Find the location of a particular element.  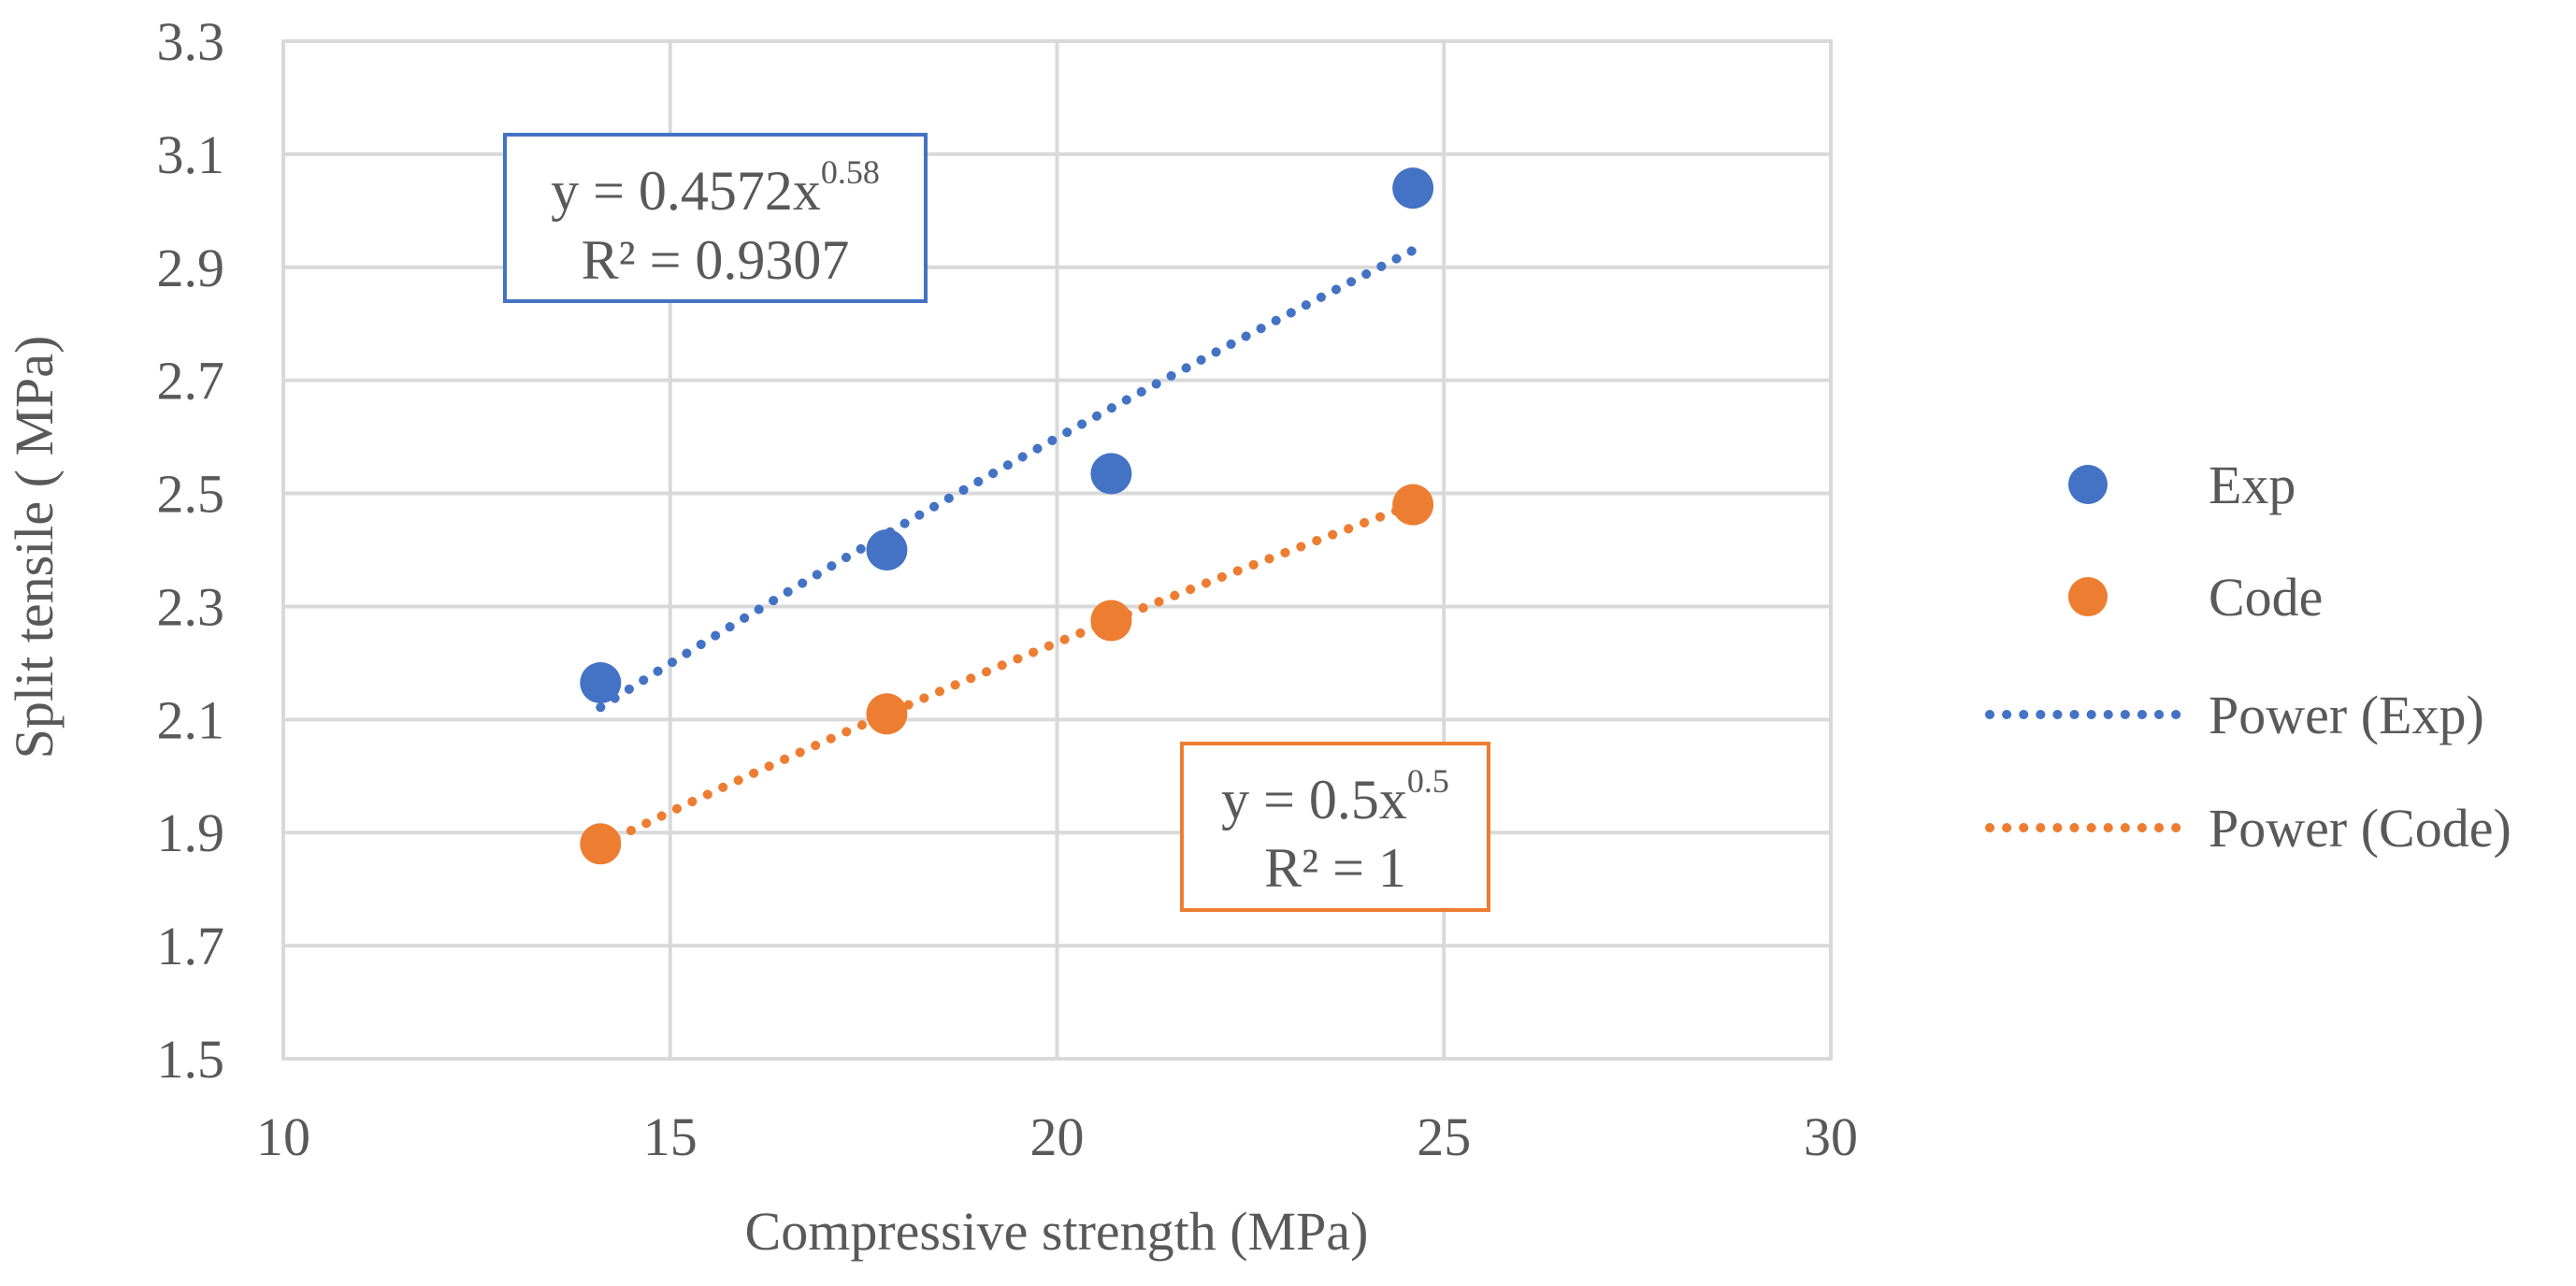

equation-code: y = 0.5x0.5 is located at coordinates (1335, 796).